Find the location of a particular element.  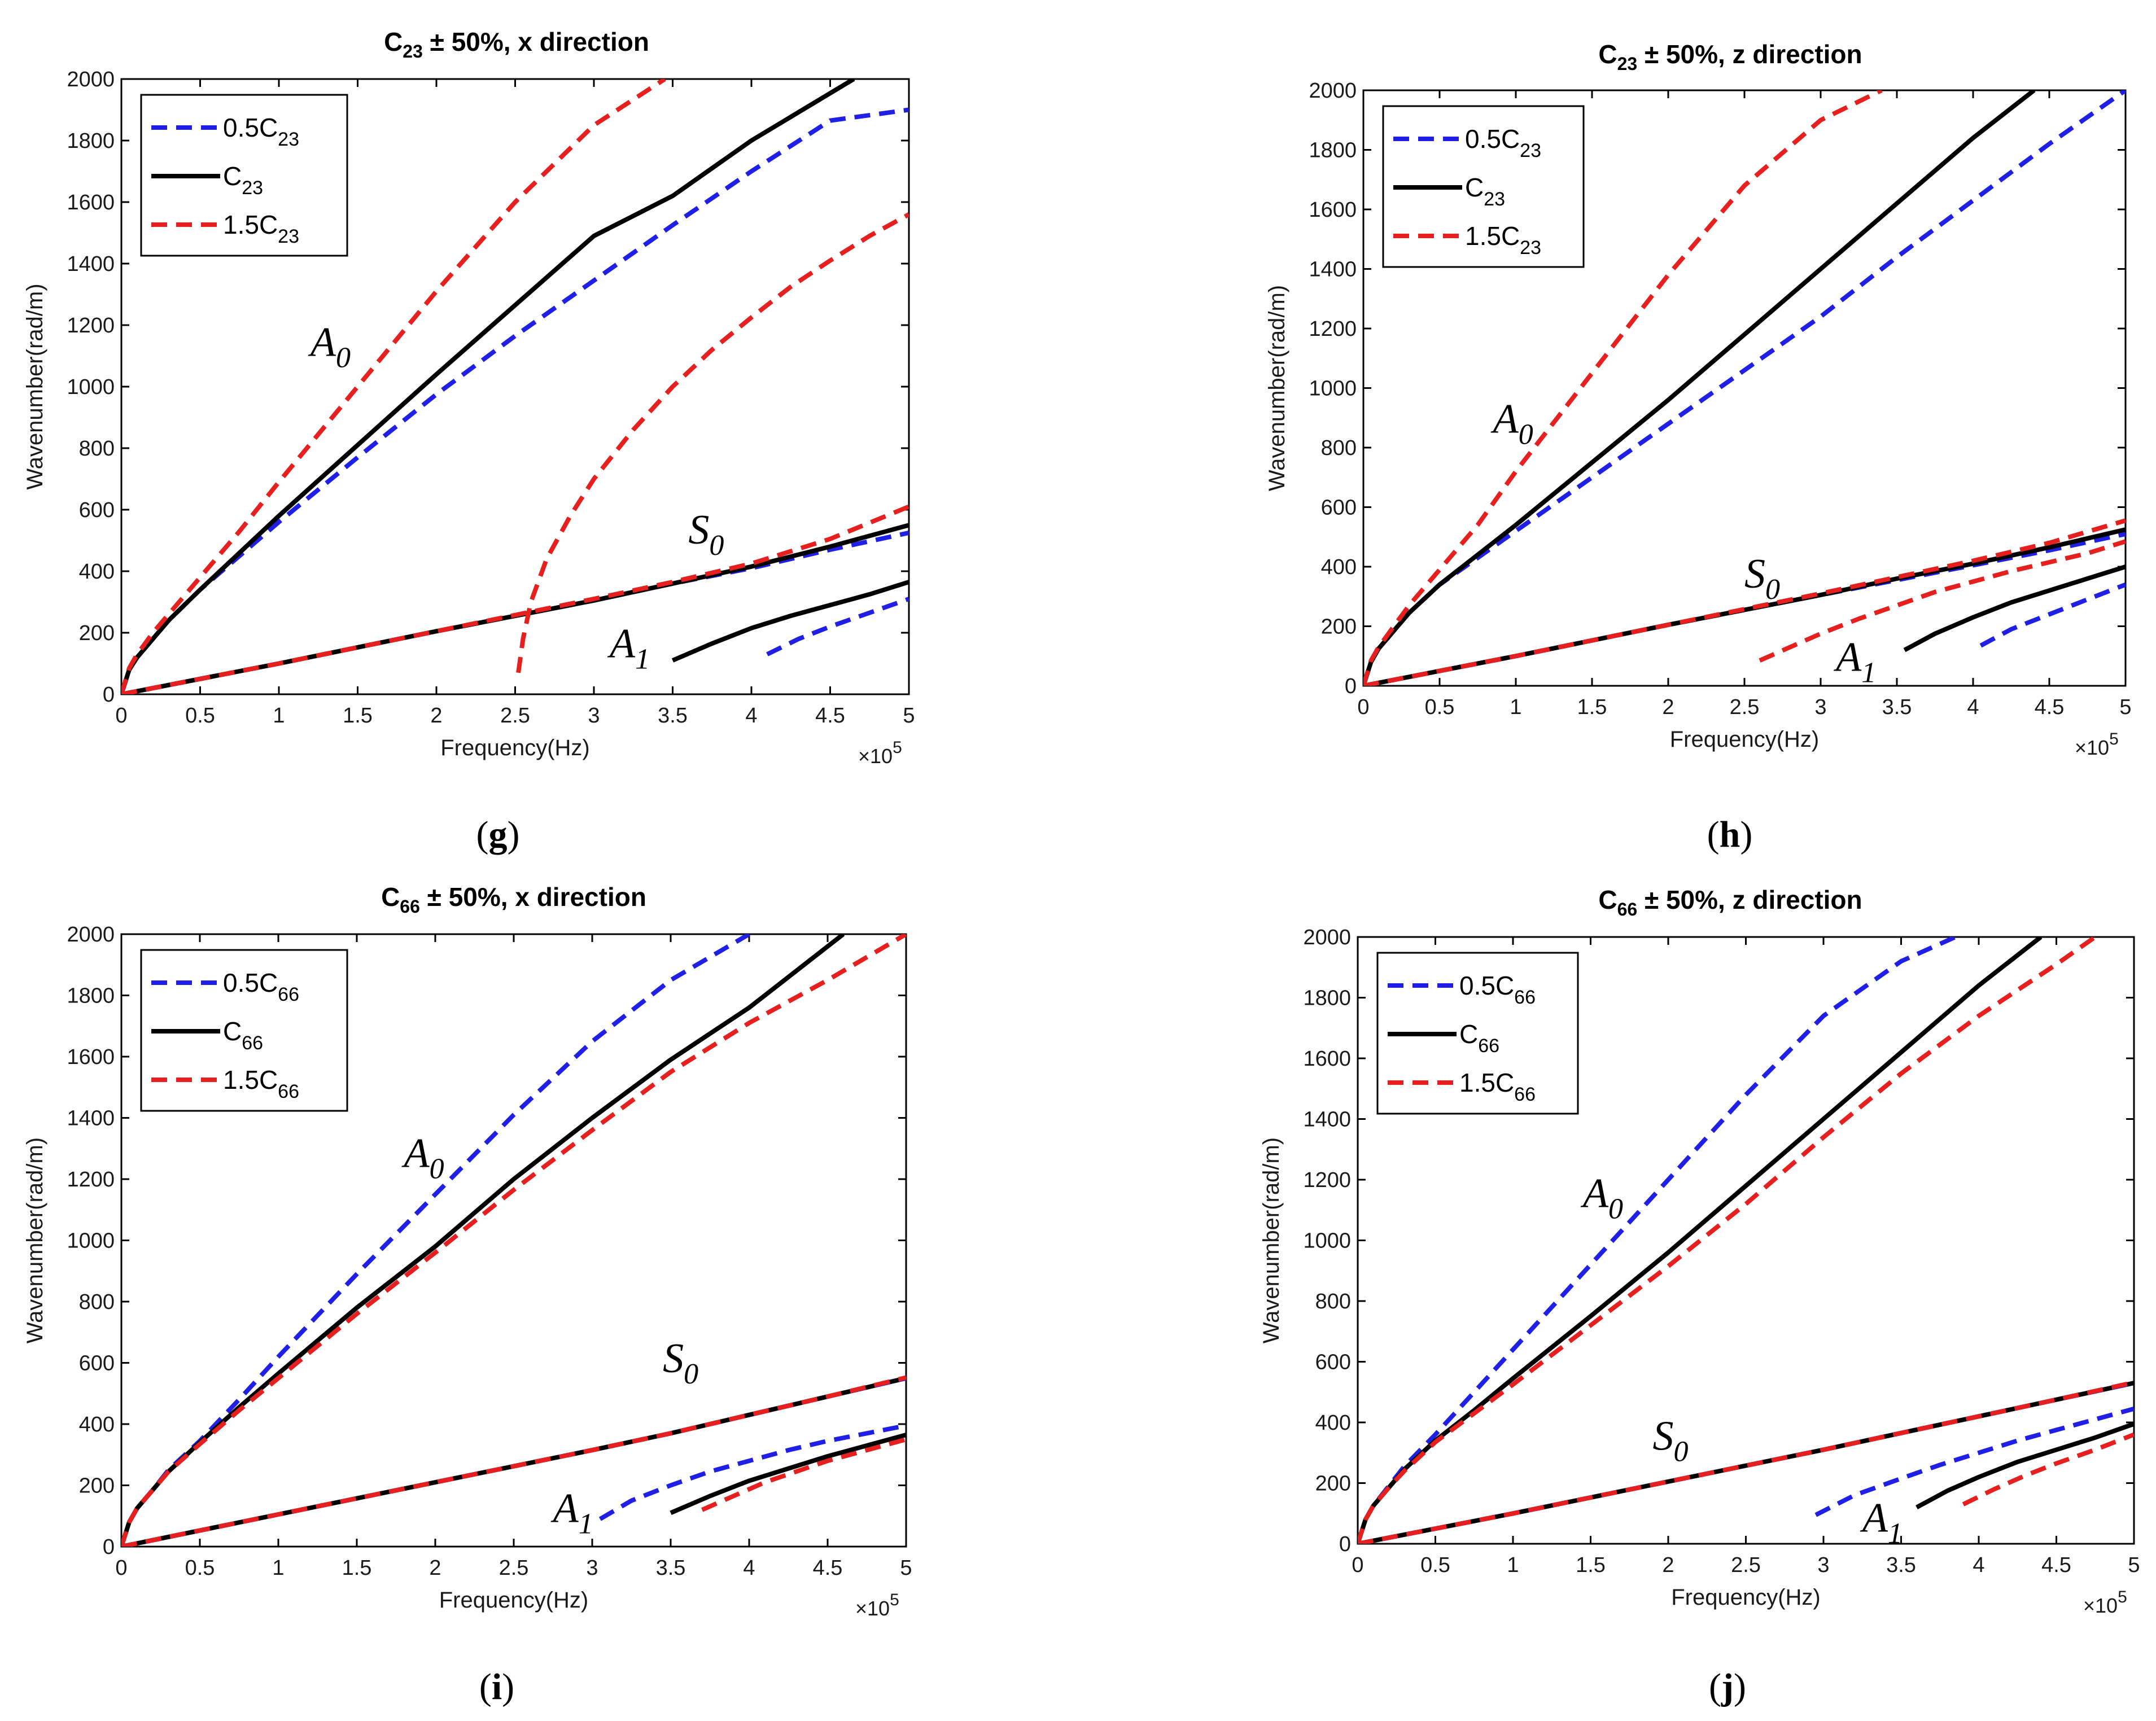

series-line-c23-a0 is located at coordinates (488, 386).